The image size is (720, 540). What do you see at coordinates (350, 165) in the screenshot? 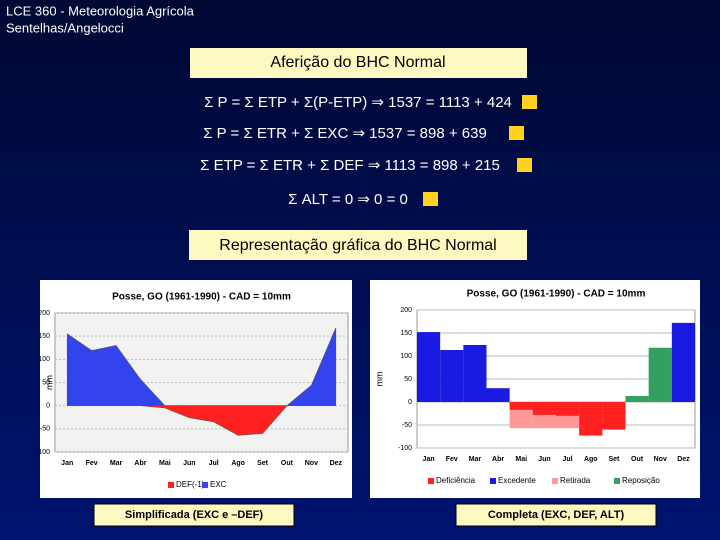
I see `equation: Σ ETP = Σ ETR + Σ DEF ⇒ 1113 = 898 + 215` at bounding box center [350, 165].